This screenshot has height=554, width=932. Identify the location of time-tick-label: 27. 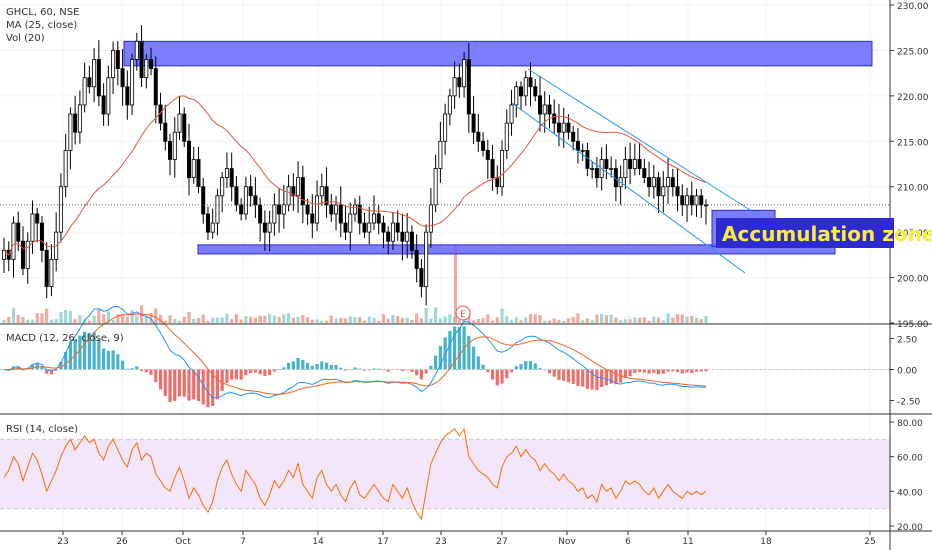
(501, 542).